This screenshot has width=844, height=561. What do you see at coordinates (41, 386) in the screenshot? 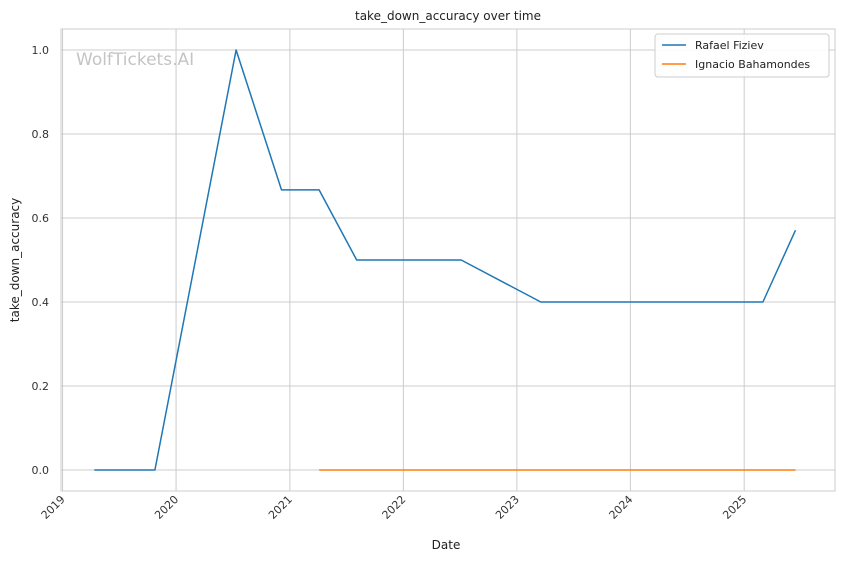
I see `y-tick-label: 0.2` at bounding box center [41, 386].